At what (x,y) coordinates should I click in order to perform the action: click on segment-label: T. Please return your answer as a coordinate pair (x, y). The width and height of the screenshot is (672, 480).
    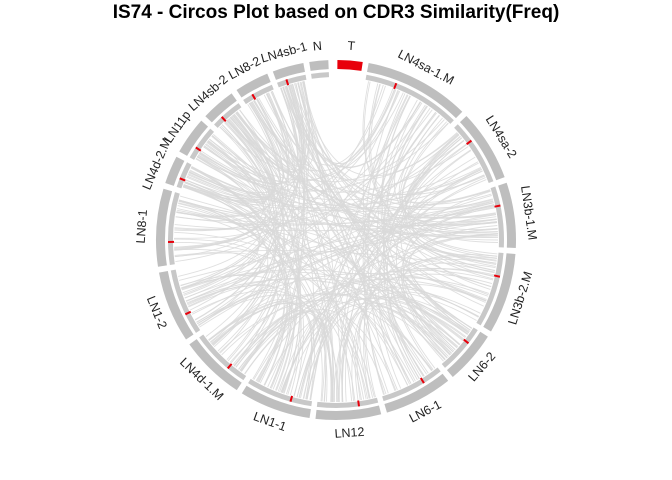
    Looking at the image, I should click on (351, 46).